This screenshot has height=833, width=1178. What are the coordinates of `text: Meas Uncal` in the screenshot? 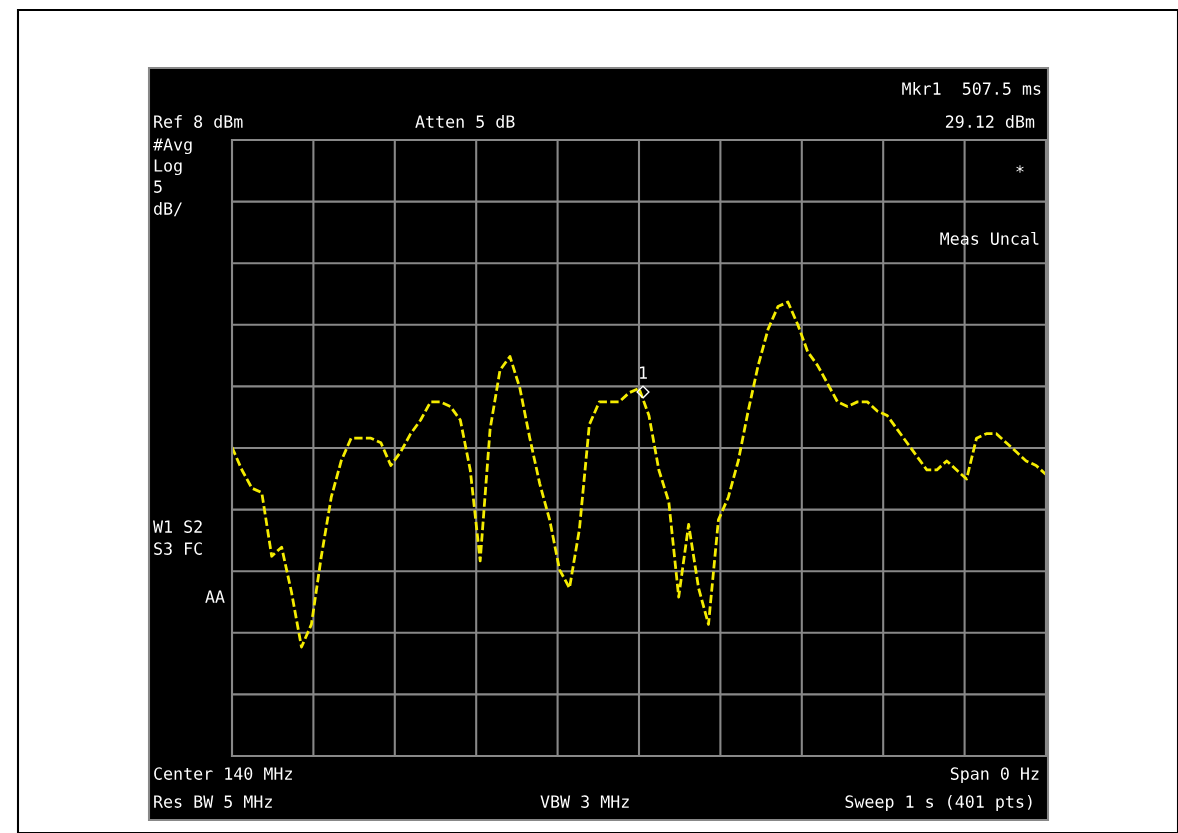 It's located at (989, 238).